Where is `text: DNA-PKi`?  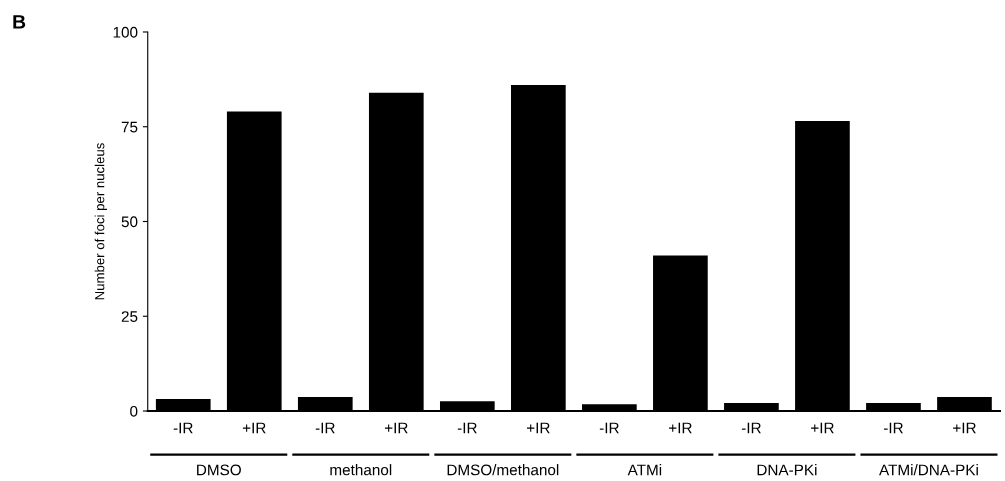
text: DNA-PKi is located at coordinates (787, 470).